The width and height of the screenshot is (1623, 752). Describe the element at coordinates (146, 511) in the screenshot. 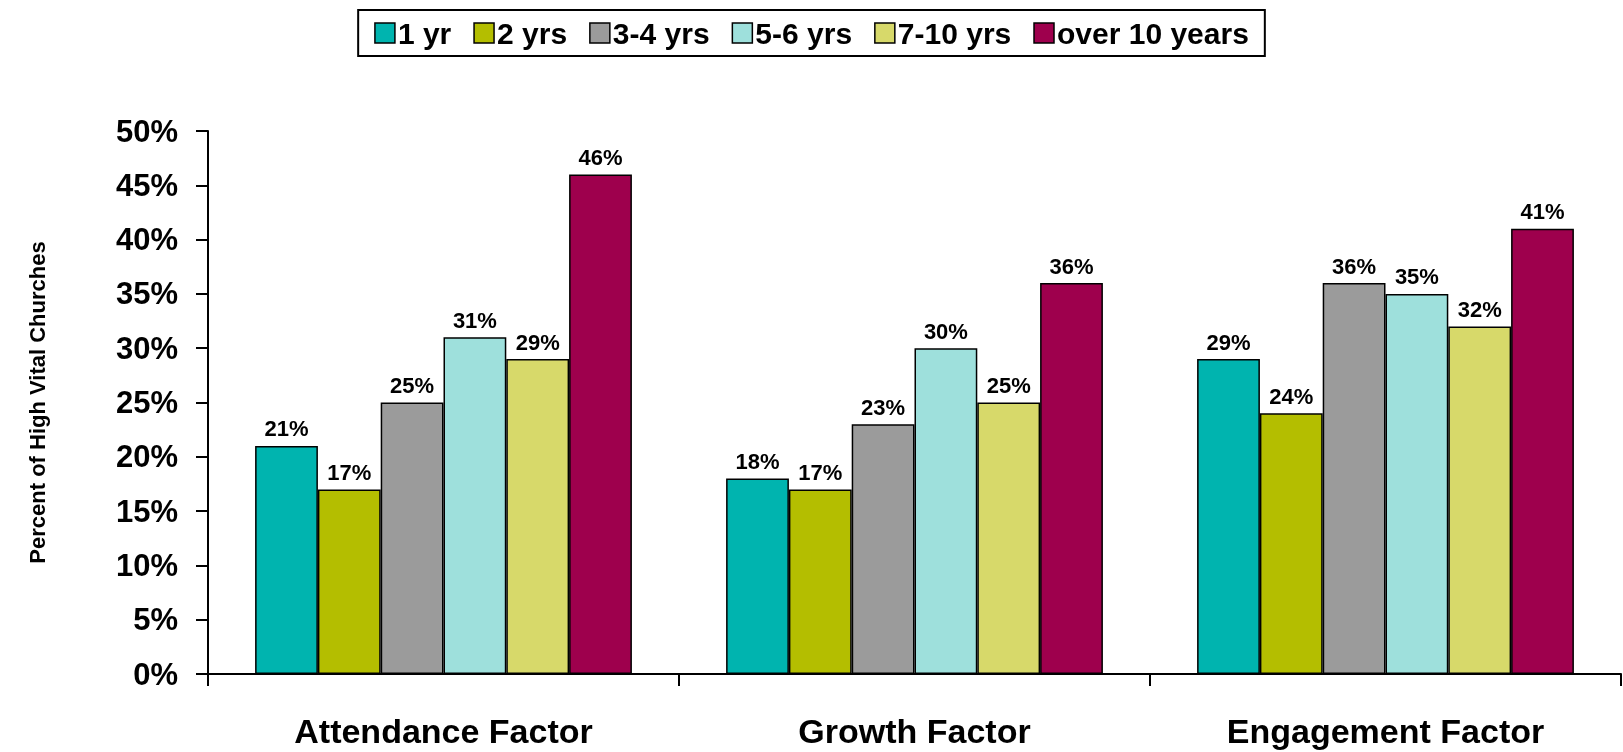

I see `y-tick-label: 15%` at that location.